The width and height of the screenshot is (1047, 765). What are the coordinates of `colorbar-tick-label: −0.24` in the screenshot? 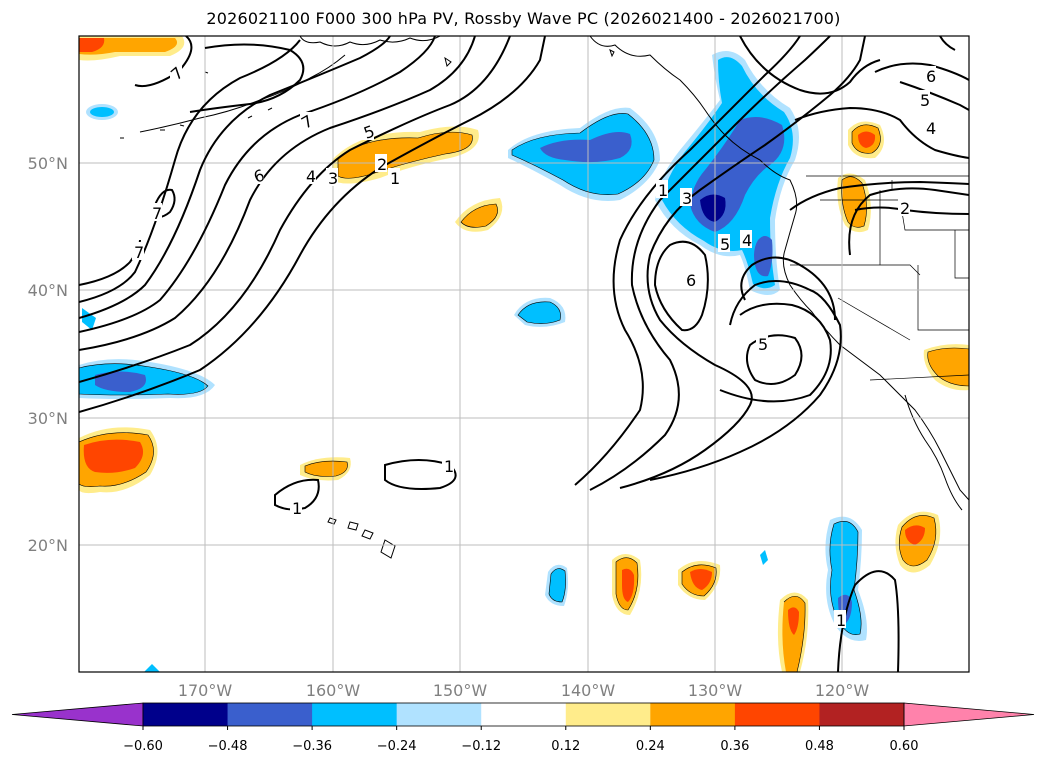 It's located at (397, 746).